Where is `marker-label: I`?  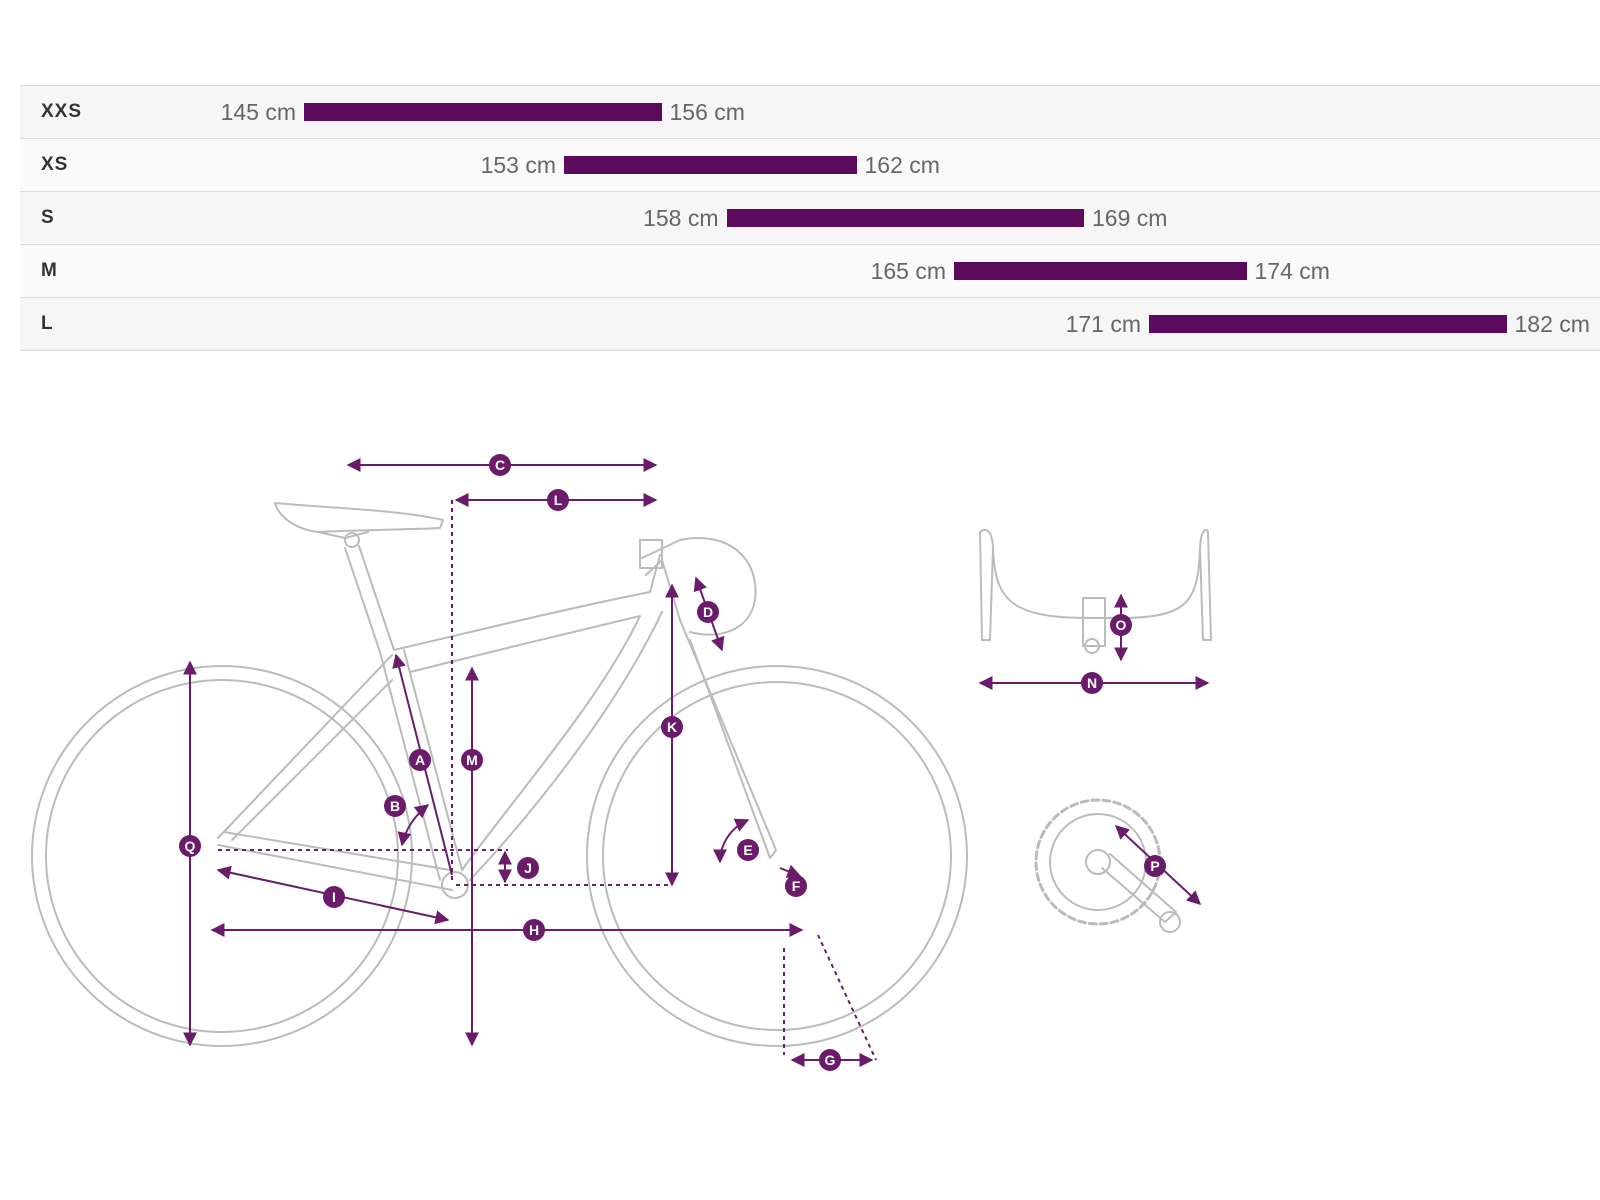 marker-label: I is located at coordinates (334, 897).